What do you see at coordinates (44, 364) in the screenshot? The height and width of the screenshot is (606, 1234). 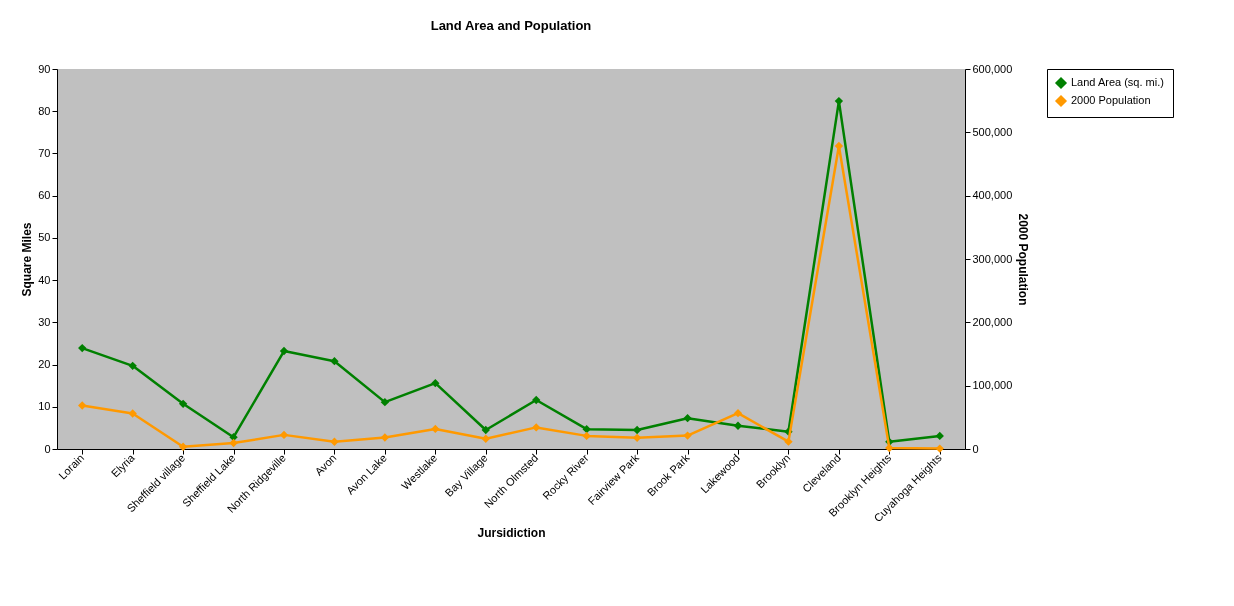 I see `y-tick-label: 20` at bounding box center [44, 364].